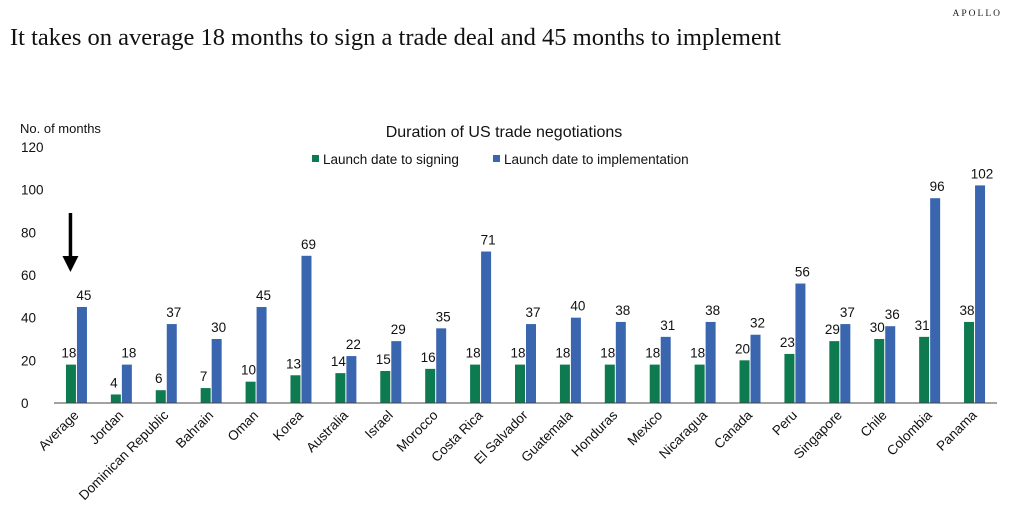 The width and height of the screenshot is (1024, 515). Describe the element at coordinates (956, 430) in the screenshot. I see `x-tick-label: Panama` at that location.